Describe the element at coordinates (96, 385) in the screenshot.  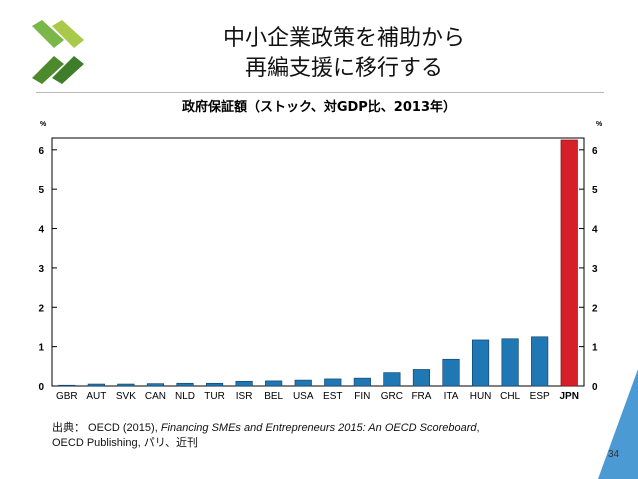
I see `bar-aut` at that location.